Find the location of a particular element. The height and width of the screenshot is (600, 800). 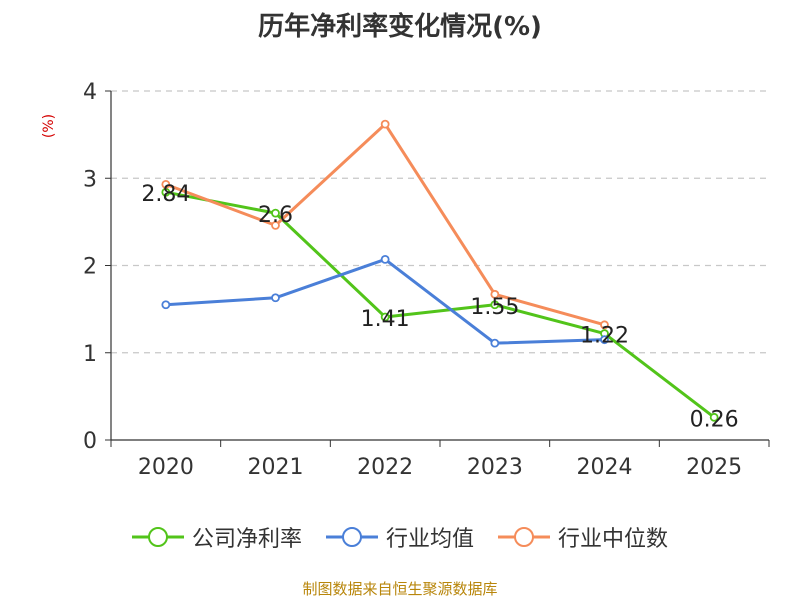

y-tick-label: 3 is located at coordinates (90, 179).